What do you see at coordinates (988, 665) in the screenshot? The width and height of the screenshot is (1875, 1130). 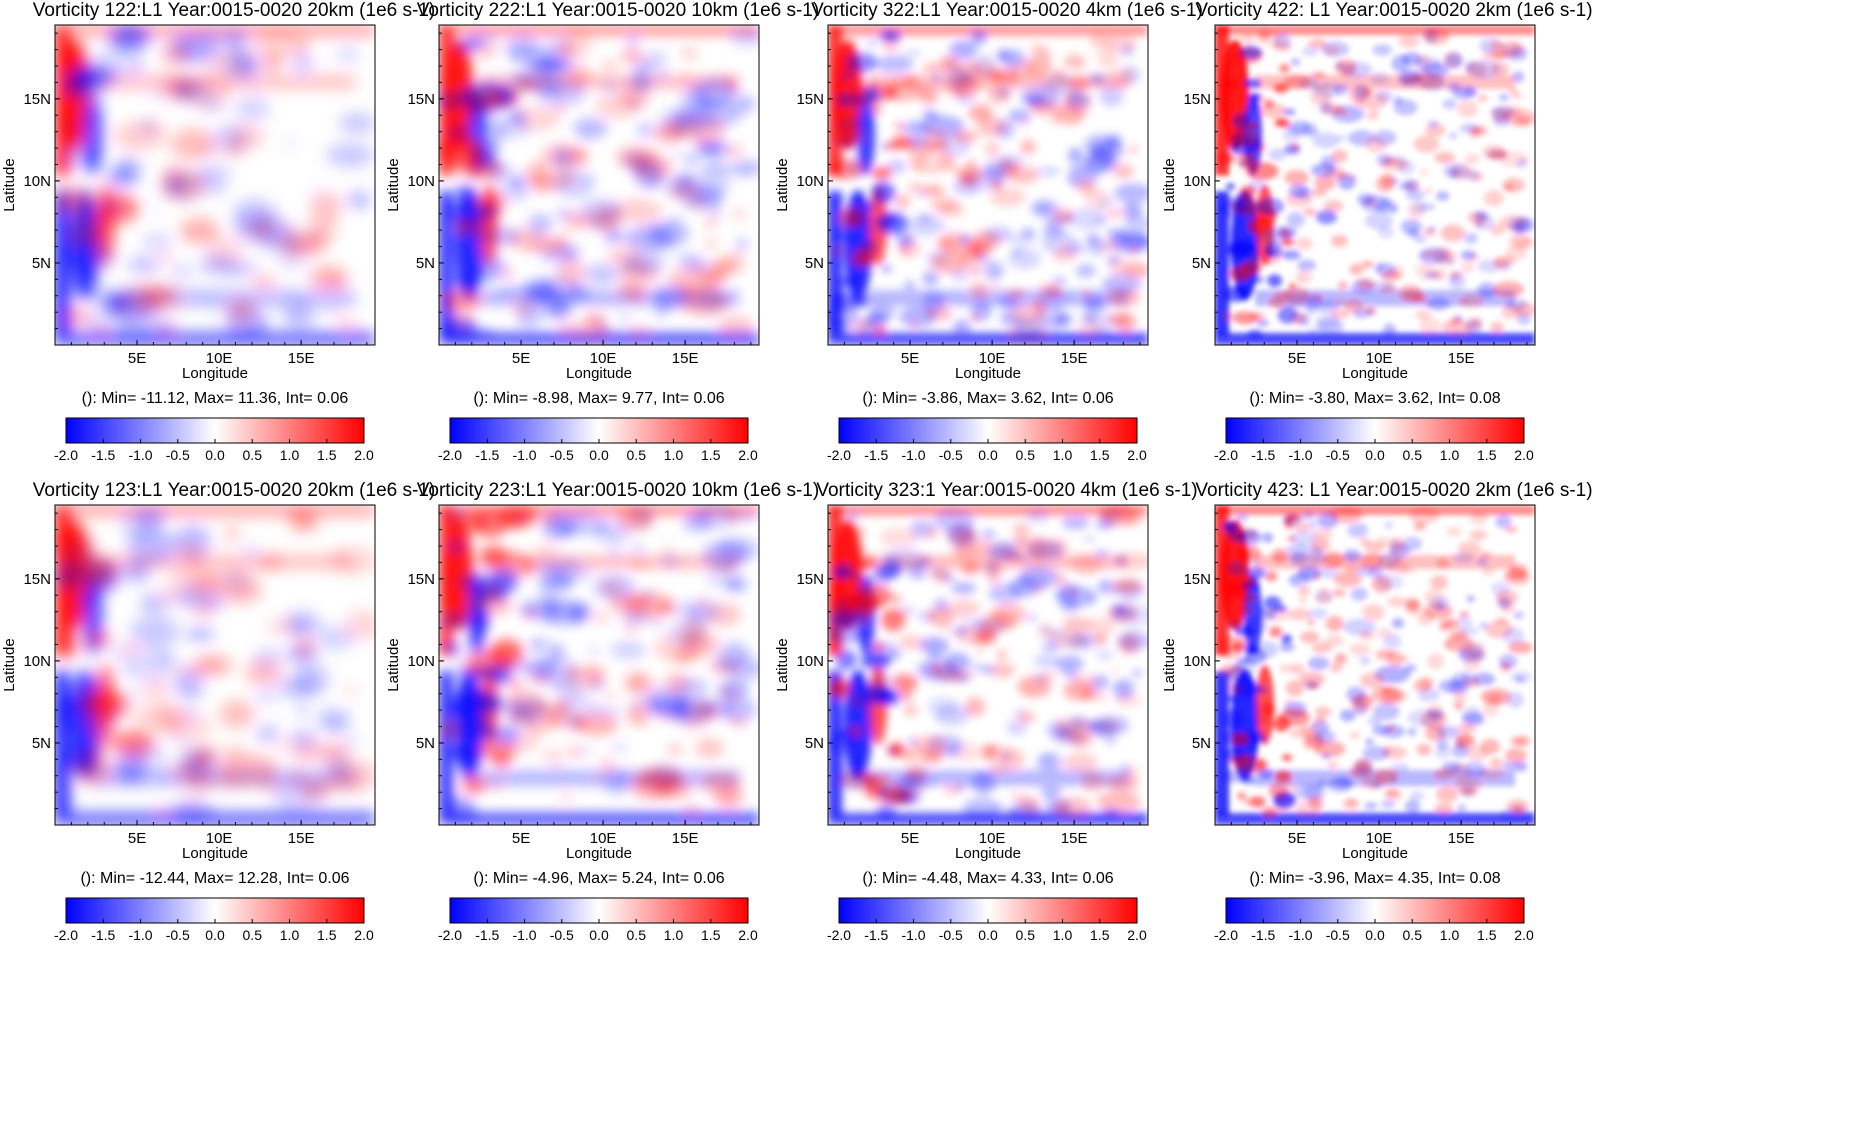 I see `plot-frame` at bounding box center [988, 665].